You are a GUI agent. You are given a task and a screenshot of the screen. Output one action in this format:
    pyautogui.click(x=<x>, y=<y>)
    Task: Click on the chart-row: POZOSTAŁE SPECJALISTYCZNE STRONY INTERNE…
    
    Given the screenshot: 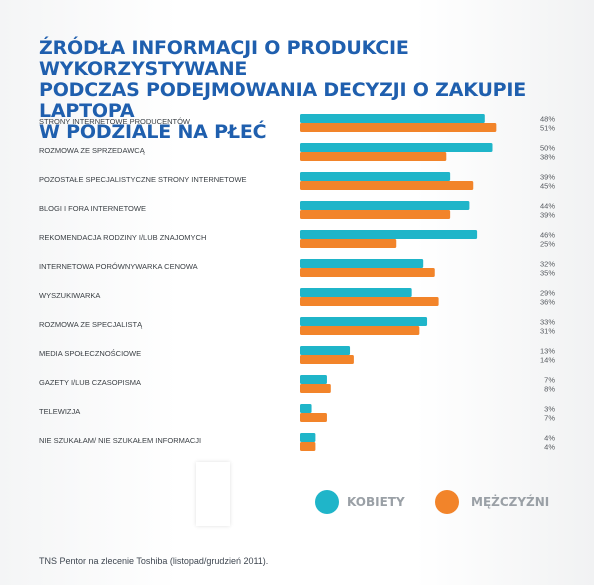 What is the action you would take?
    pyautogui.click(x=297, y=181)
    